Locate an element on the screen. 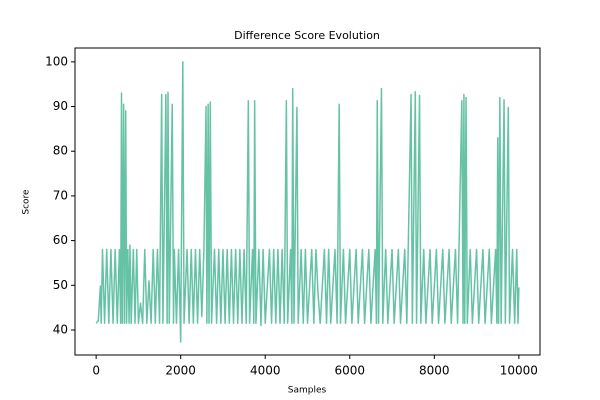 The image size is (600, 400). x-axis-label: Samples is located at coordinates (307, 391).